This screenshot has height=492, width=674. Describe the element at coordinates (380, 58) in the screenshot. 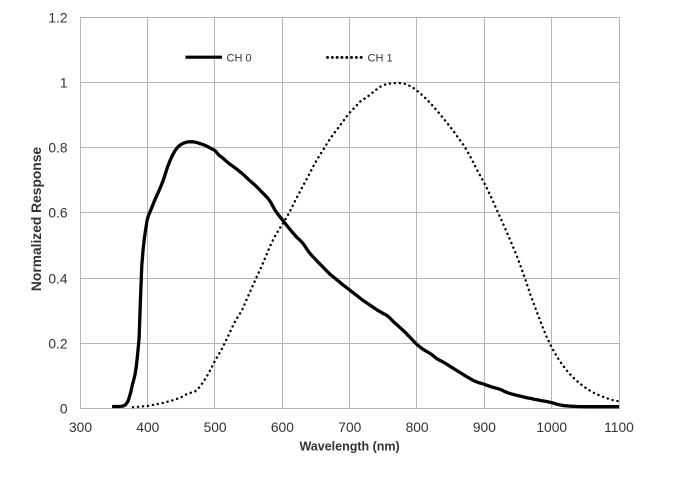

I see `svg-text: CH 1` at that location.